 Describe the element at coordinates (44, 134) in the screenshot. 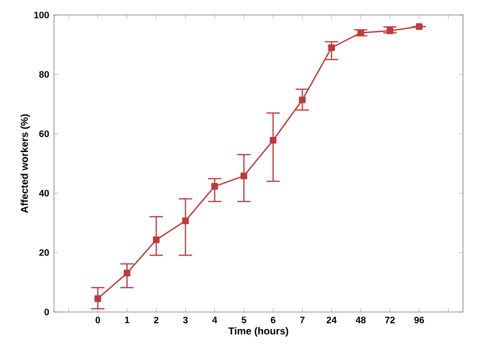

I see `y-tick-label: 60` at that location.